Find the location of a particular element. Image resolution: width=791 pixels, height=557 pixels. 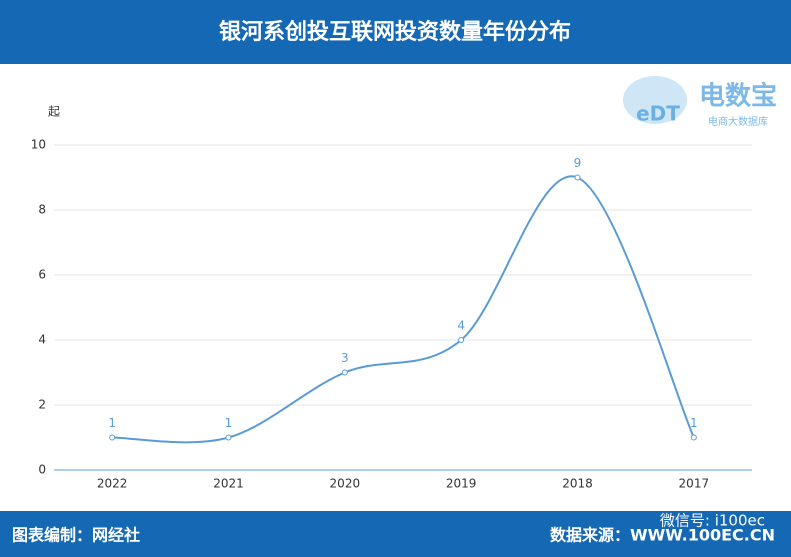

y-tick-label: 4 is located at coordinates (42, 340).